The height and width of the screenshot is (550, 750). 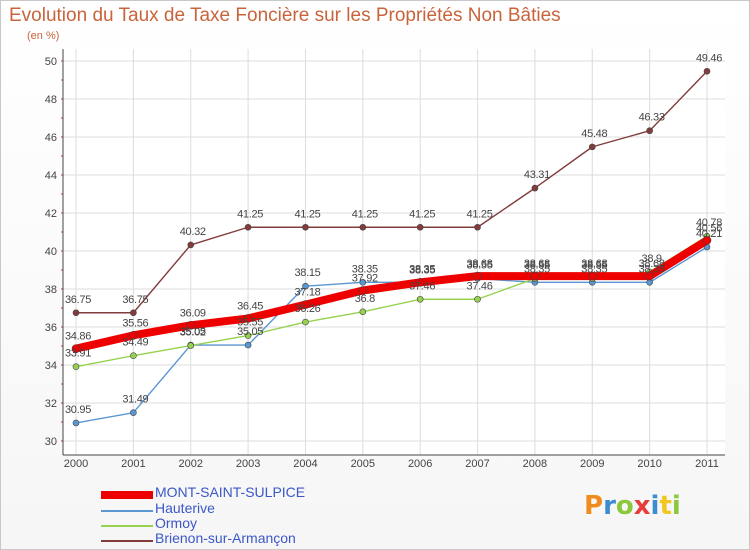 I want to click on x-tick-label: 2006, so click(x=420, y=464).